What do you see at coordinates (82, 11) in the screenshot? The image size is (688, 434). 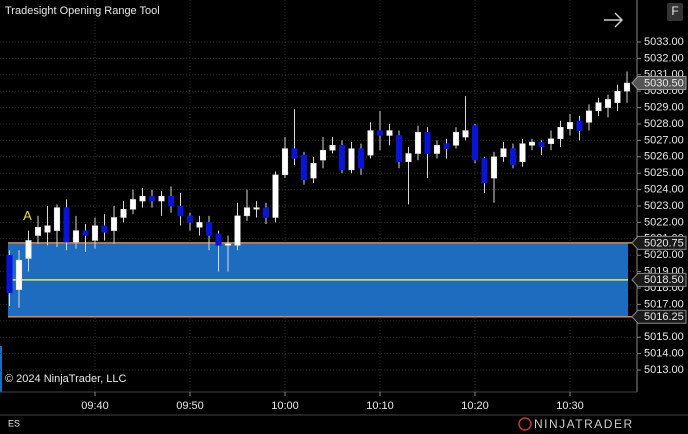 I see `chart-title: Tradesight Opening Range Tool` at bounding box center [82, 11].